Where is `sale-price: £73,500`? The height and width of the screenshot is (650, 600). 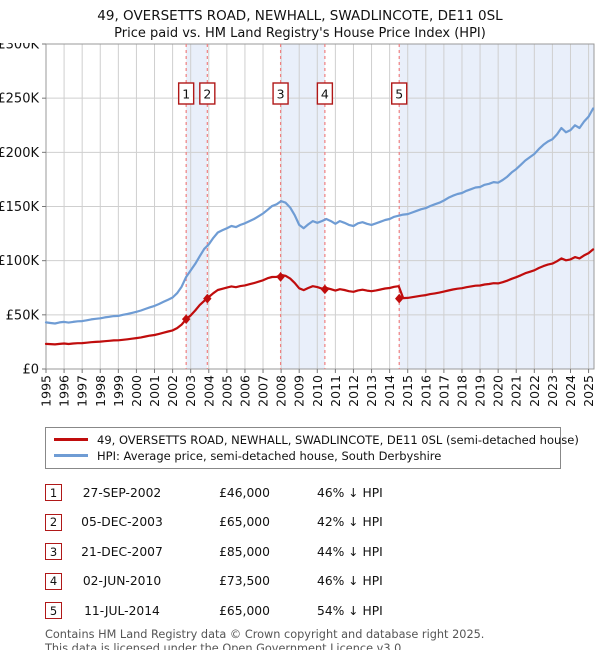 sale-price: £73,500 is located at coordinates (244, 581).